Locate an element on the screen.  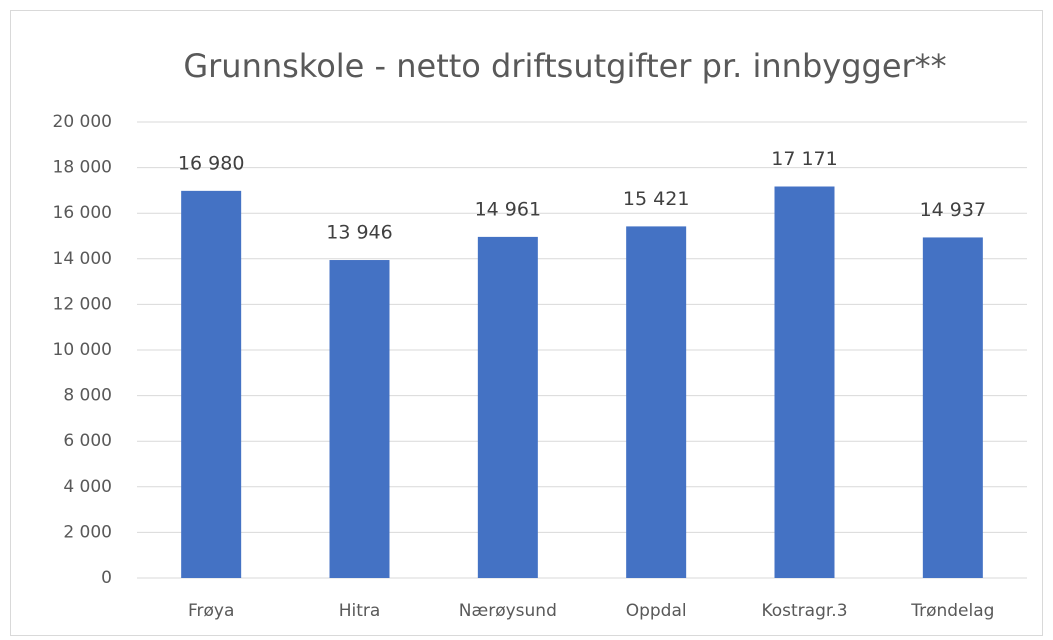
y-tick-label: 12 000 is located at coordinates (82, 304).